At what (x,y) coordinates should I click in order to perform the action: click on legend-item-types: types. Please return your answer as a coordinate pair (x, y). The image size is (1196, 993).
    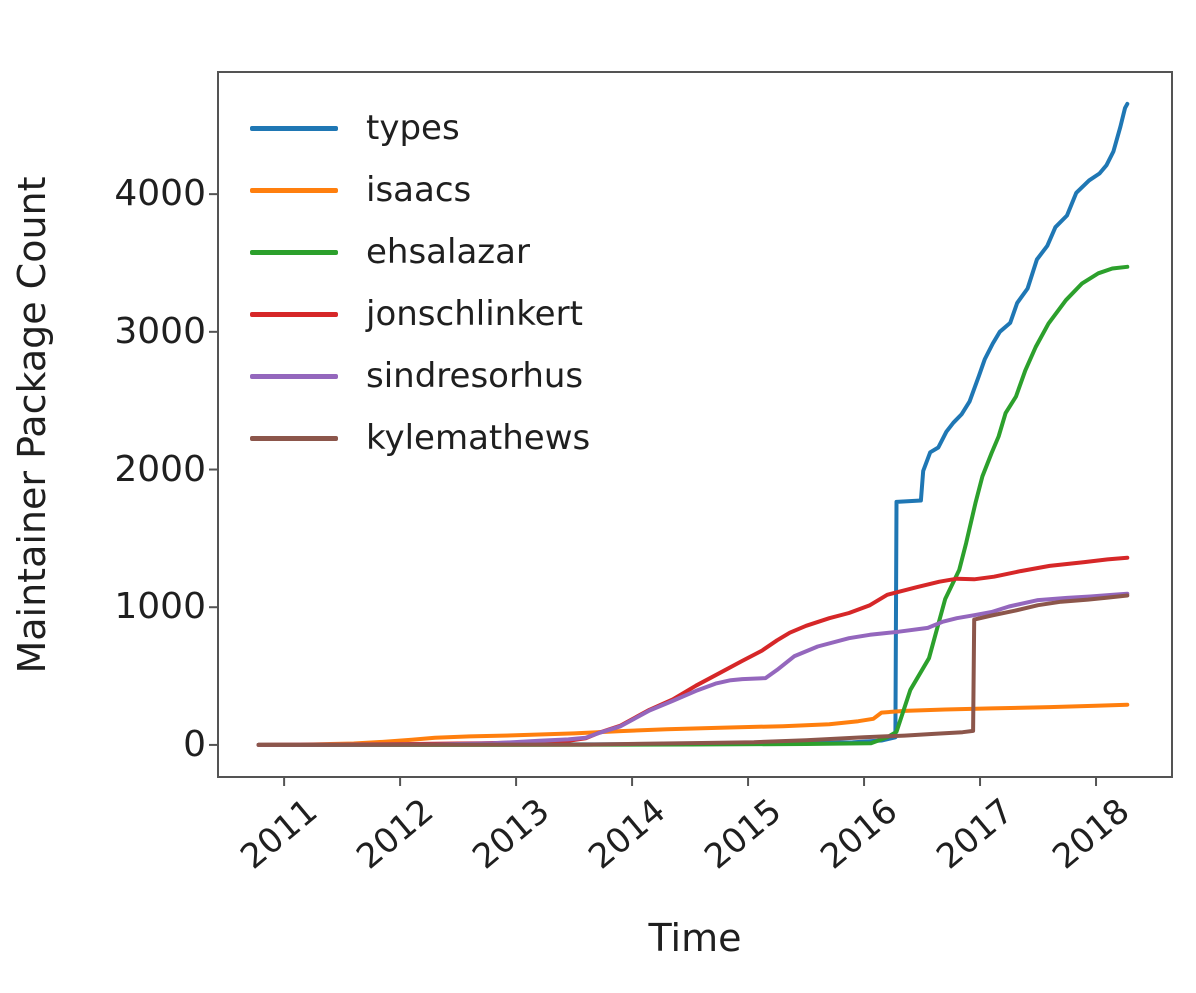
    Looking at the image, I should click on (420, 128).